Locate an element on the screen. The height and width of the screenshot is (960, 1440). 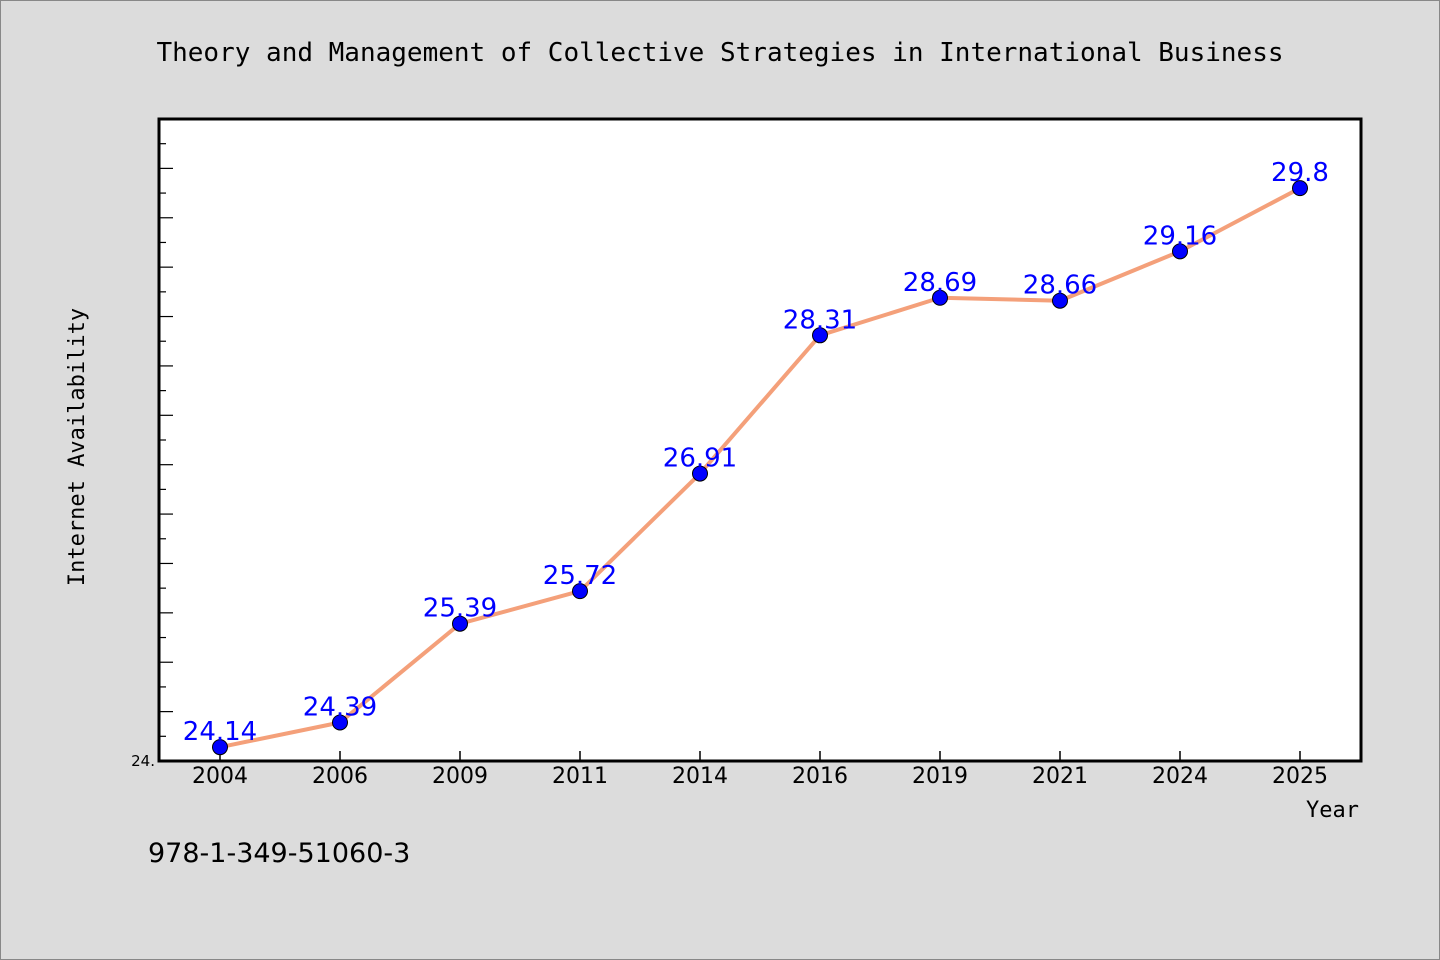
y-axis-label: Internet Availability is located at coordinates (77, 447).